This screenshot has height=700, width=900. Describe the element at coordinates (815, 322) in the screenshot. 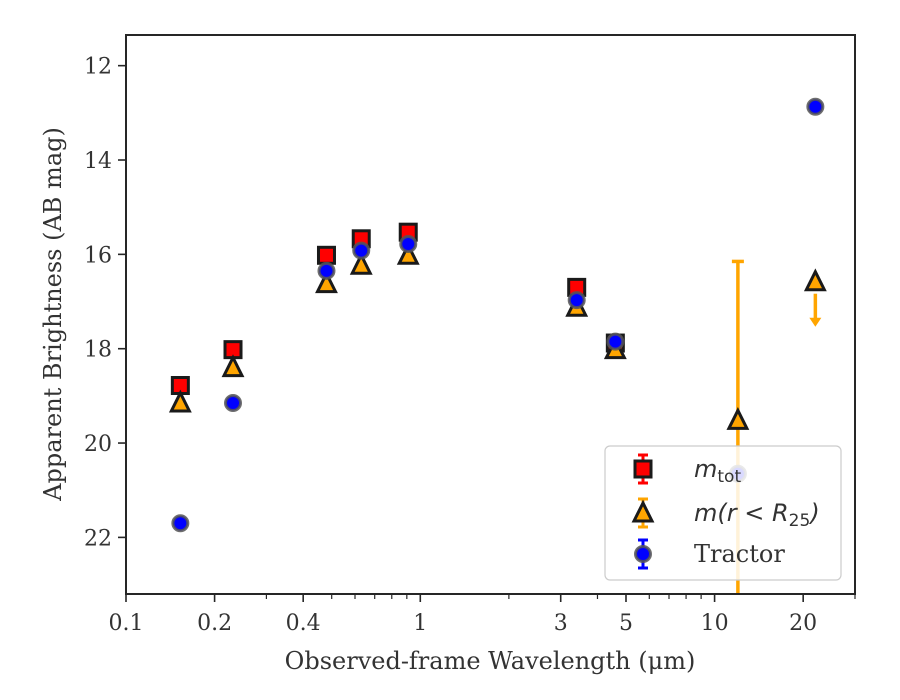

I see `mr25-upper-limit-arrow` at that location.